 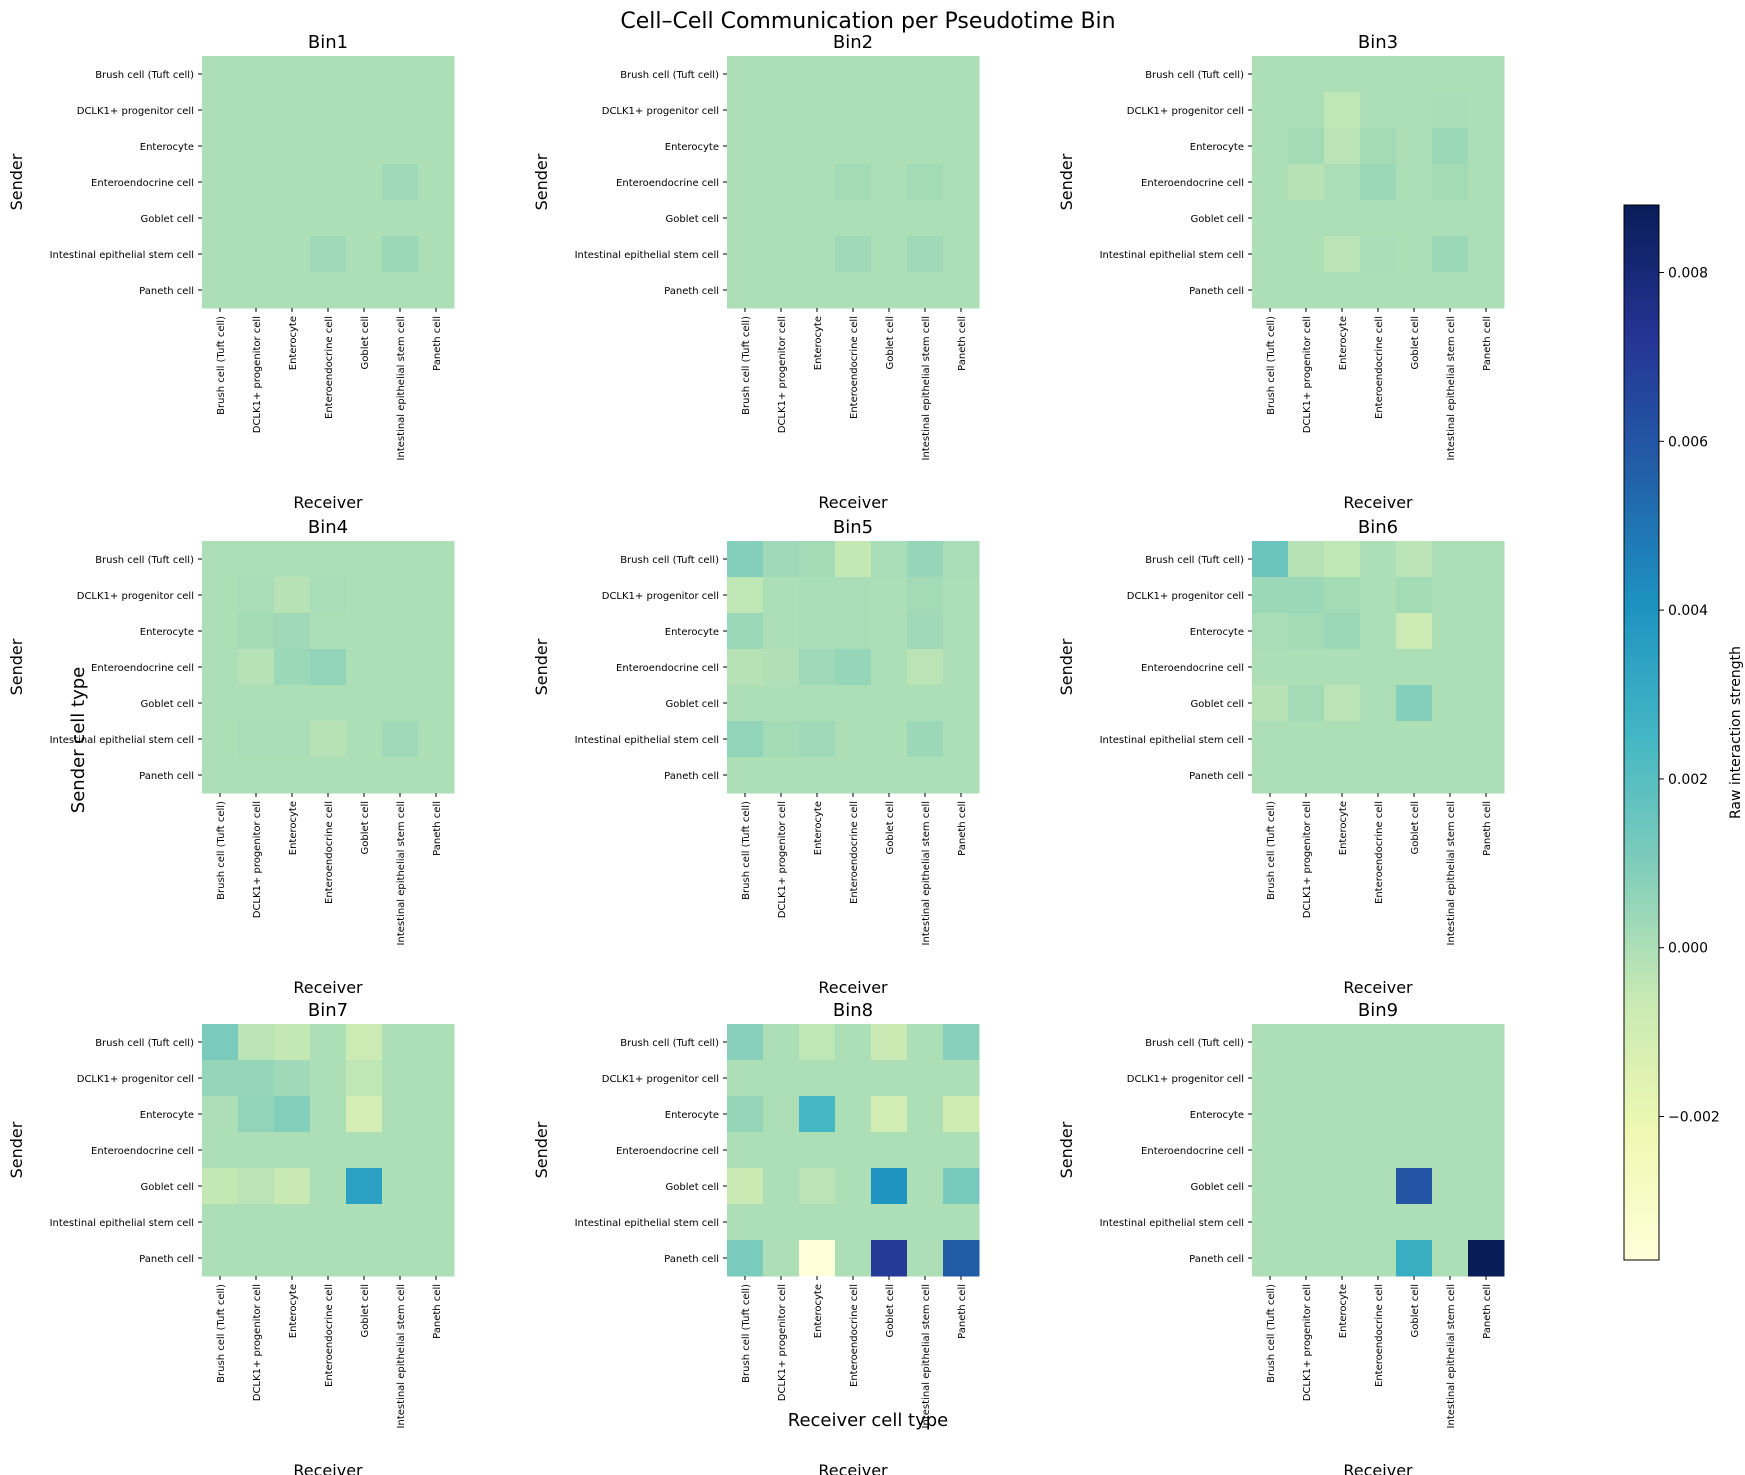 I want to click on panel-title: Bin4, so click(x=328, y=527).